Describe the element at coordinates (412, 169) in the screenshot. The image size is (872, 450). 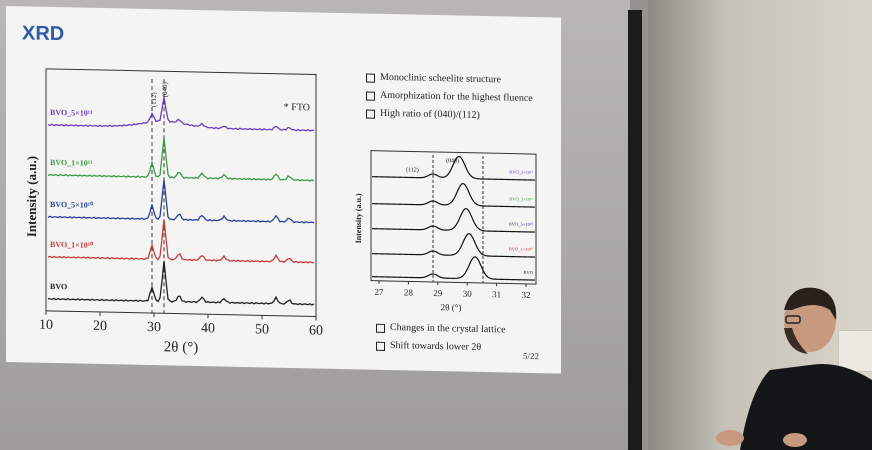
I see `inset-peak-label-112: (112)` at that location.